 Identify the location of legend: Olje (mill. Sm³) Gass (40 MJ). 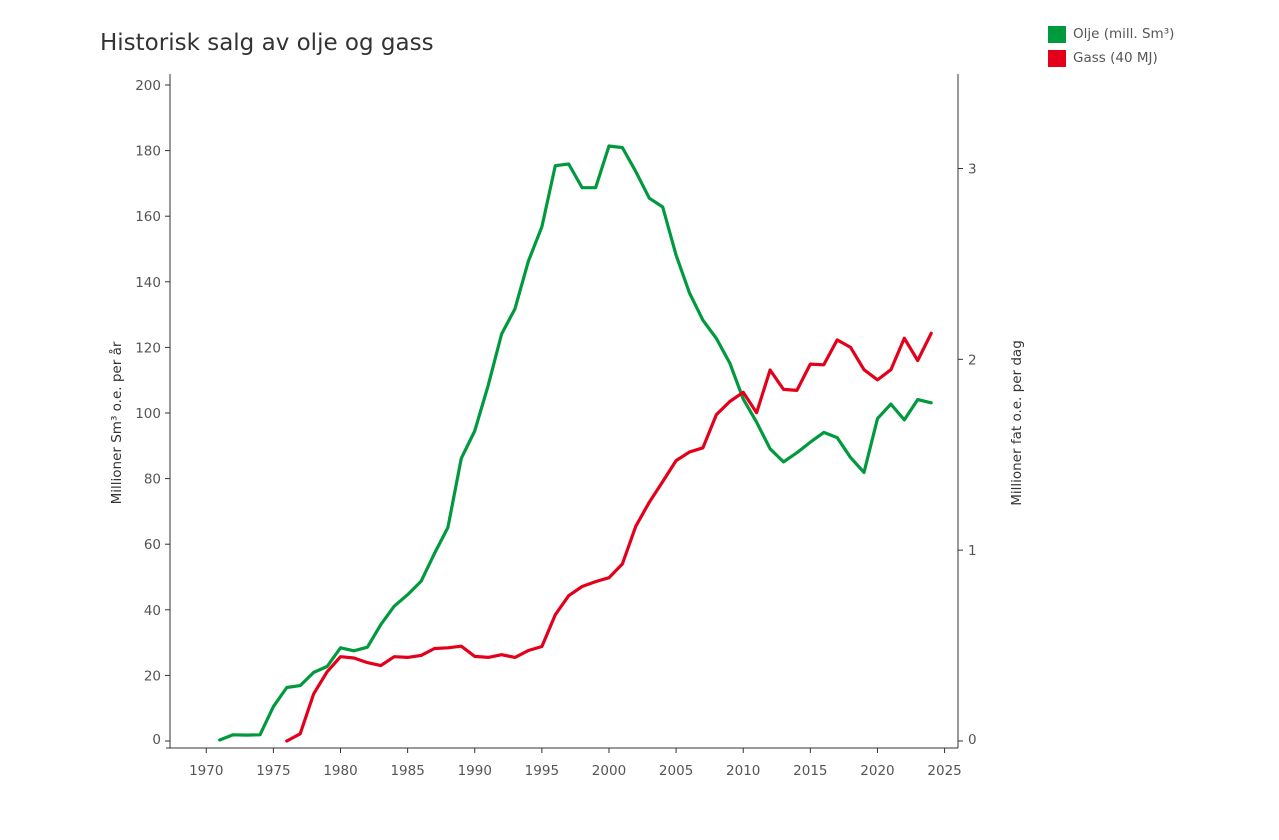
(1111, 46).